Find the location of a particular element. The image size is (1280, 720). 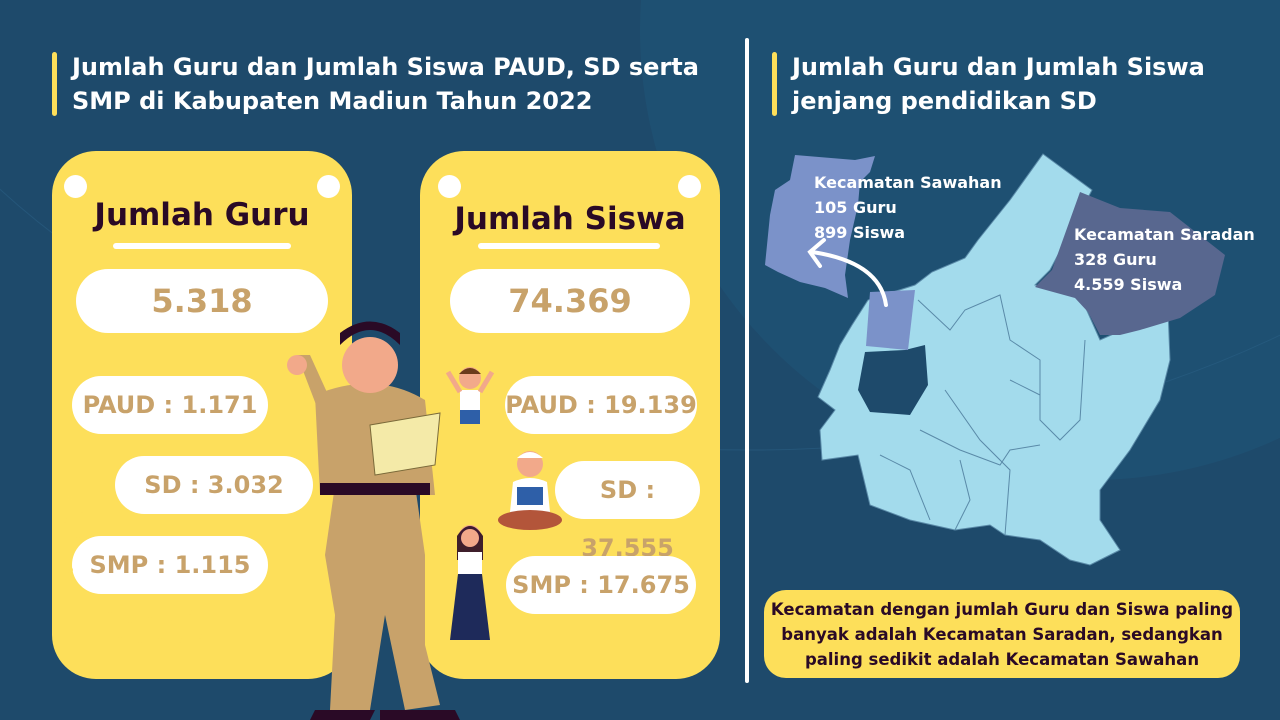

dots-decoration is located at coordinates (129, 569).